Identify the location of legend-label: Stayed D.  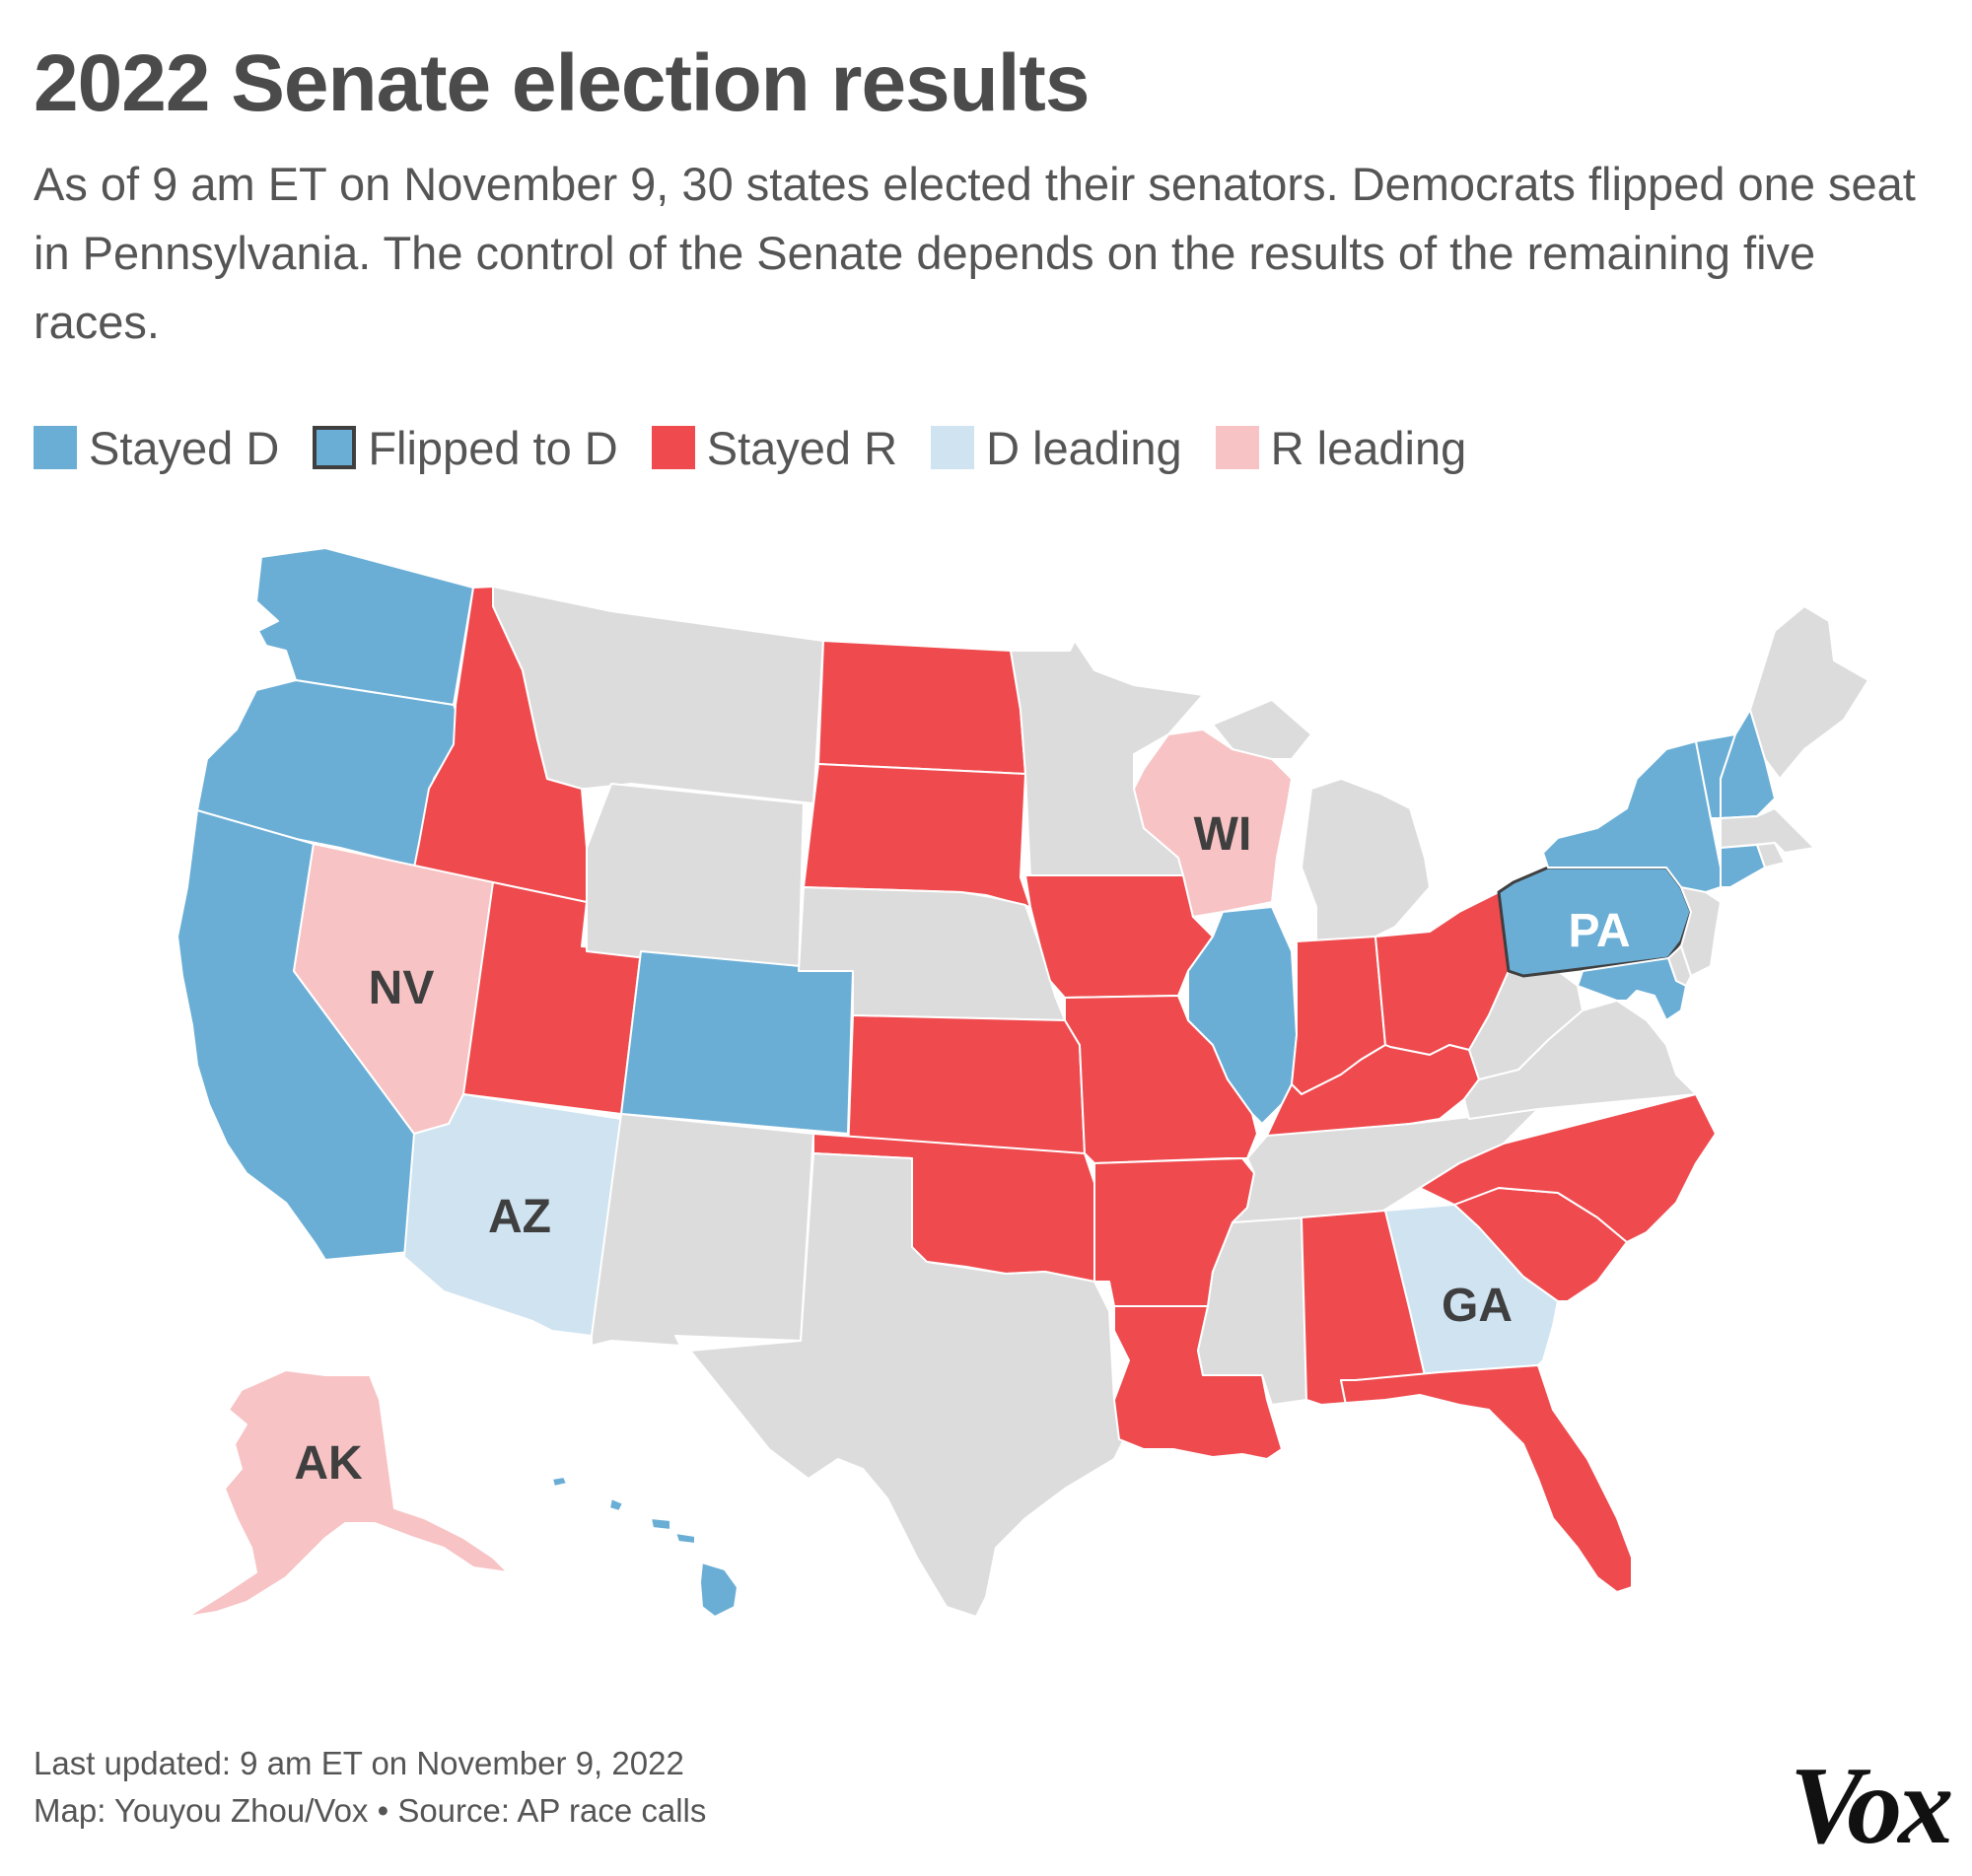
(185, 447).